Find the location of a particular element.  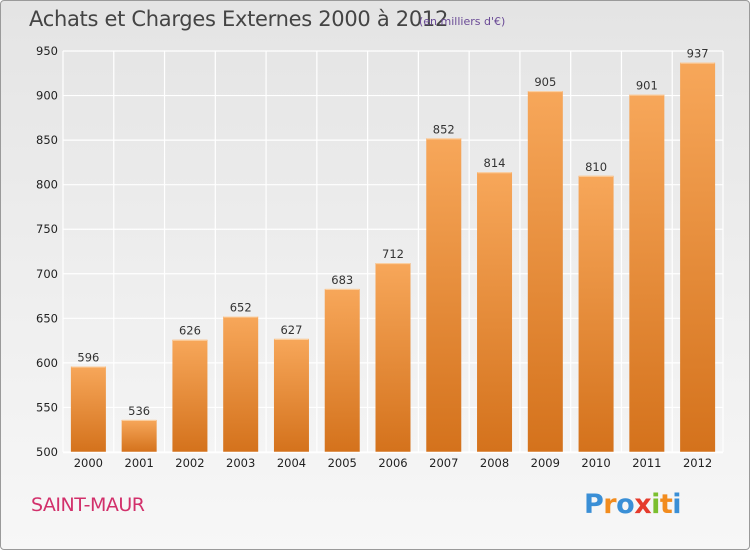

bar-2012 is located at coordinates (698, 257).